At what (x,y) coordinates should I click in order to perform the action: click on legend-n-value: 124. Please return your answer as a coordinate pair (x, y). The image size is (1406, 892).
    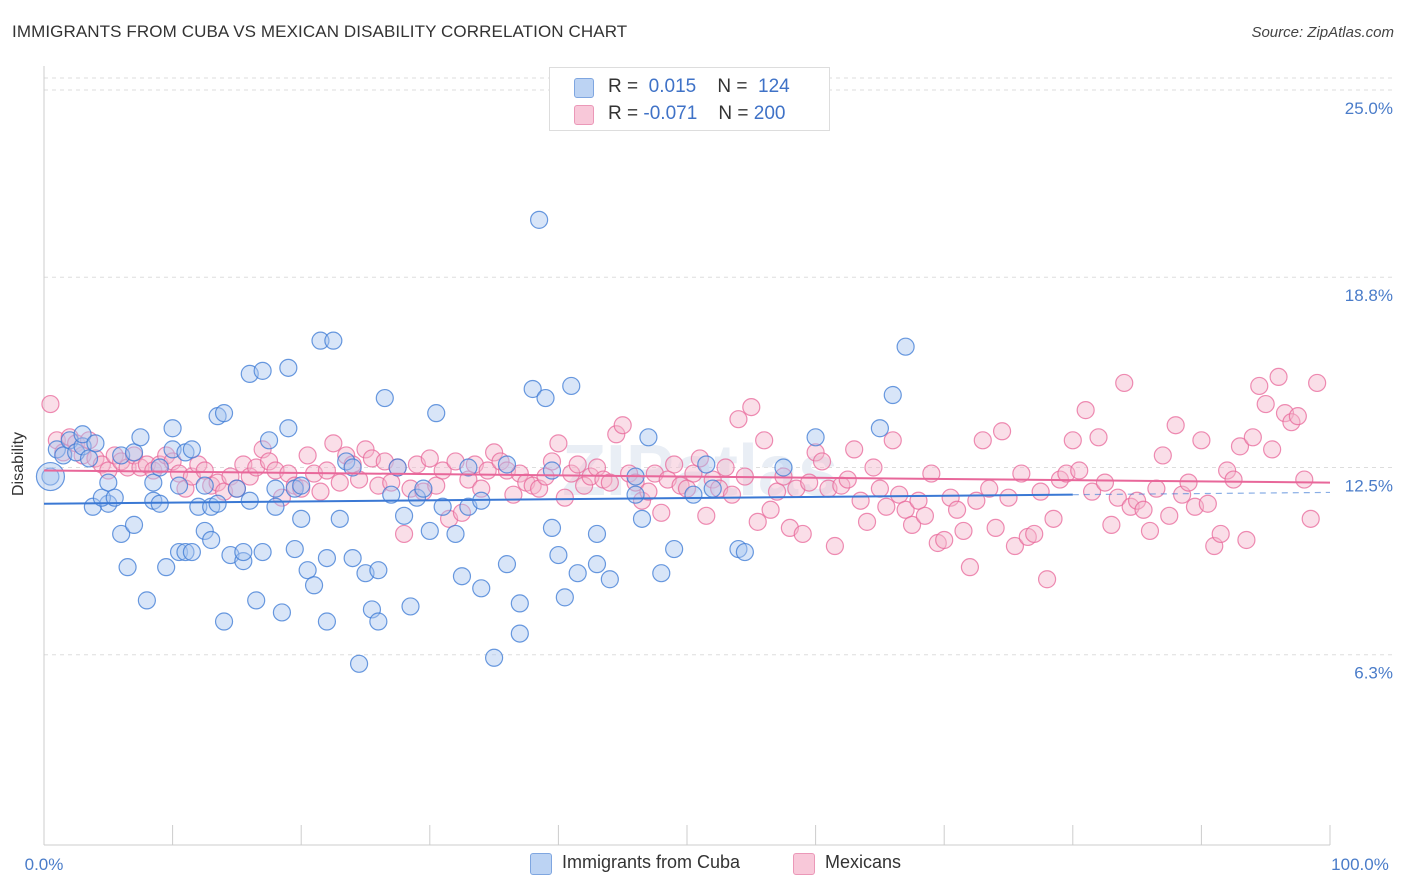
    Looking at the image, I should click on (774, 86).